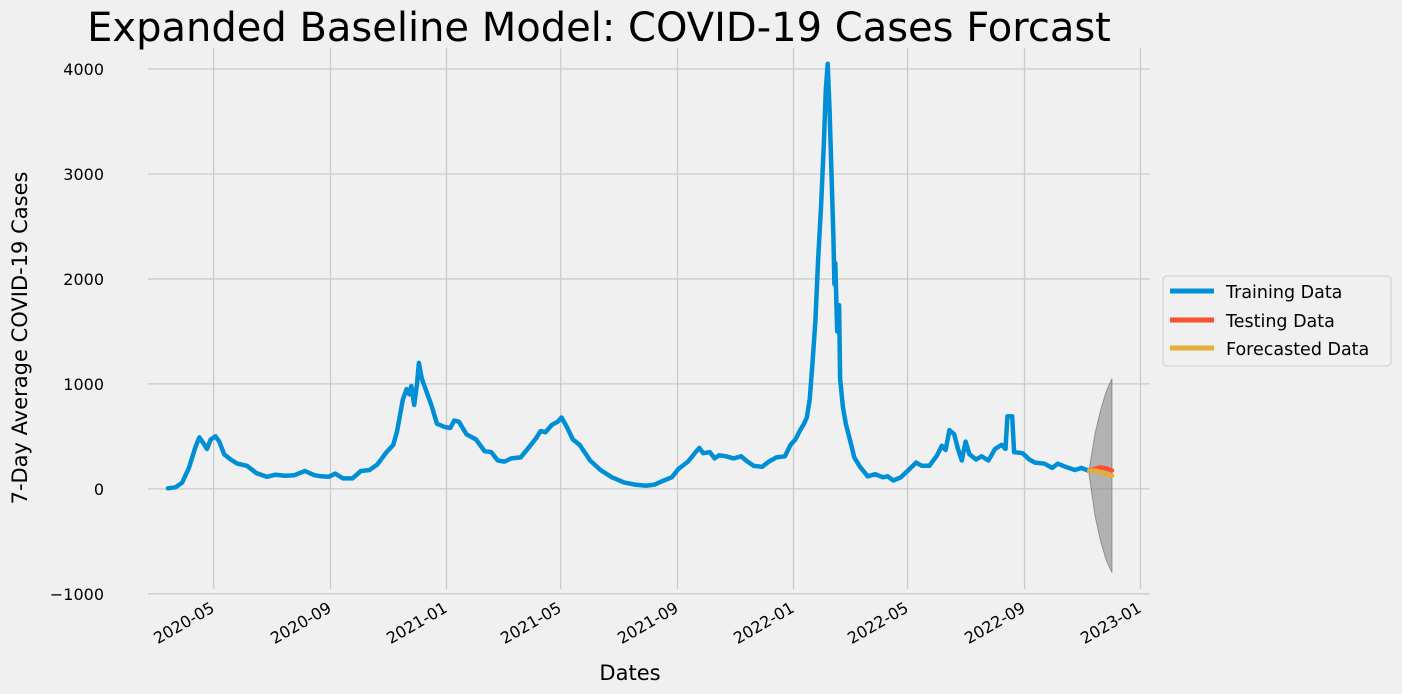  Describe the element at coordinates (1283, 293) in the screenshot. I see `legend-label-training: Training Data` at that location.